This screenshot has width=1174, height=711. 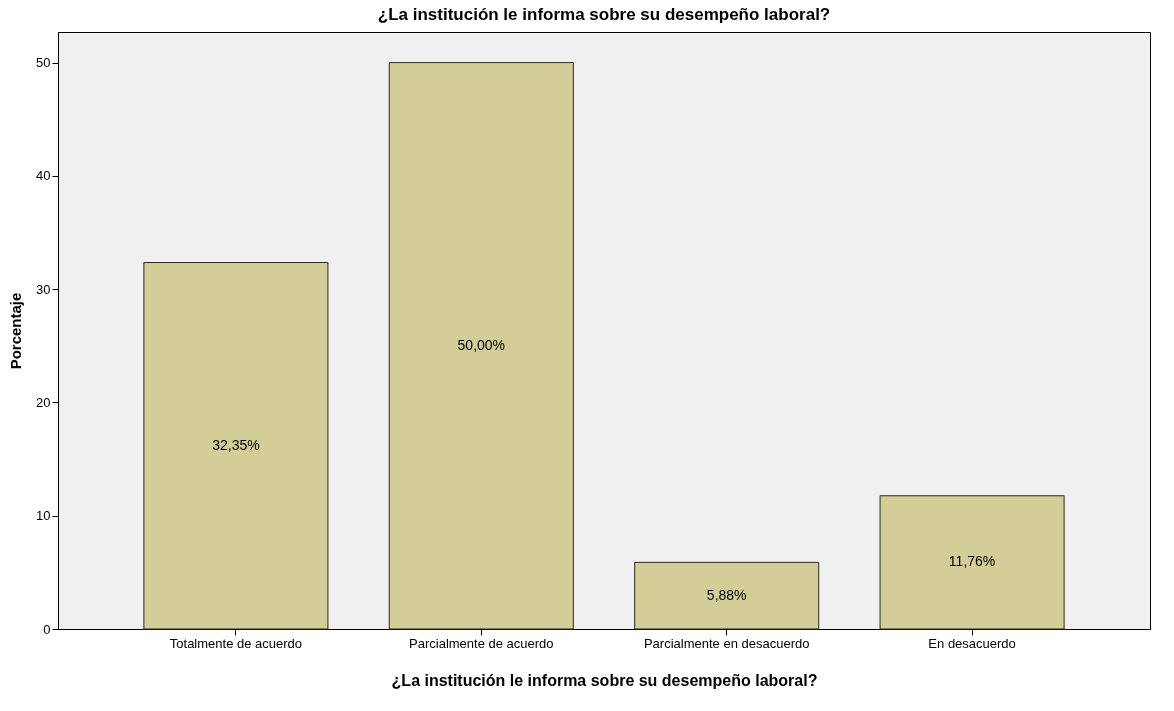 I want to click on data-label: 11,76%, so click(x=972, y=561).